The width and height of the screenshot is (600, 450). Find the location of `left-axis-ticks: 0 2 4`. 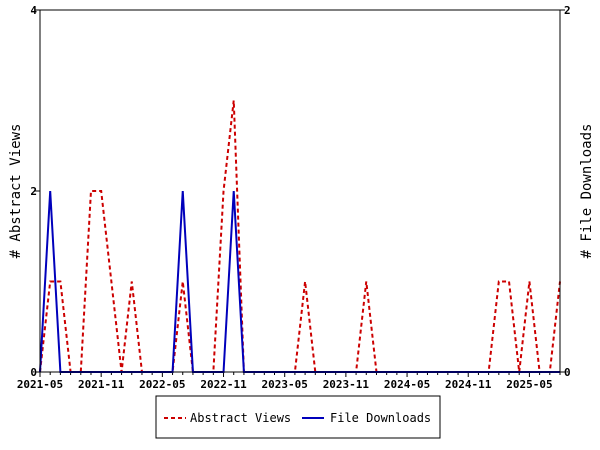

left-axis-ticks: 0 2 4 is located at coordinates (35, 191).